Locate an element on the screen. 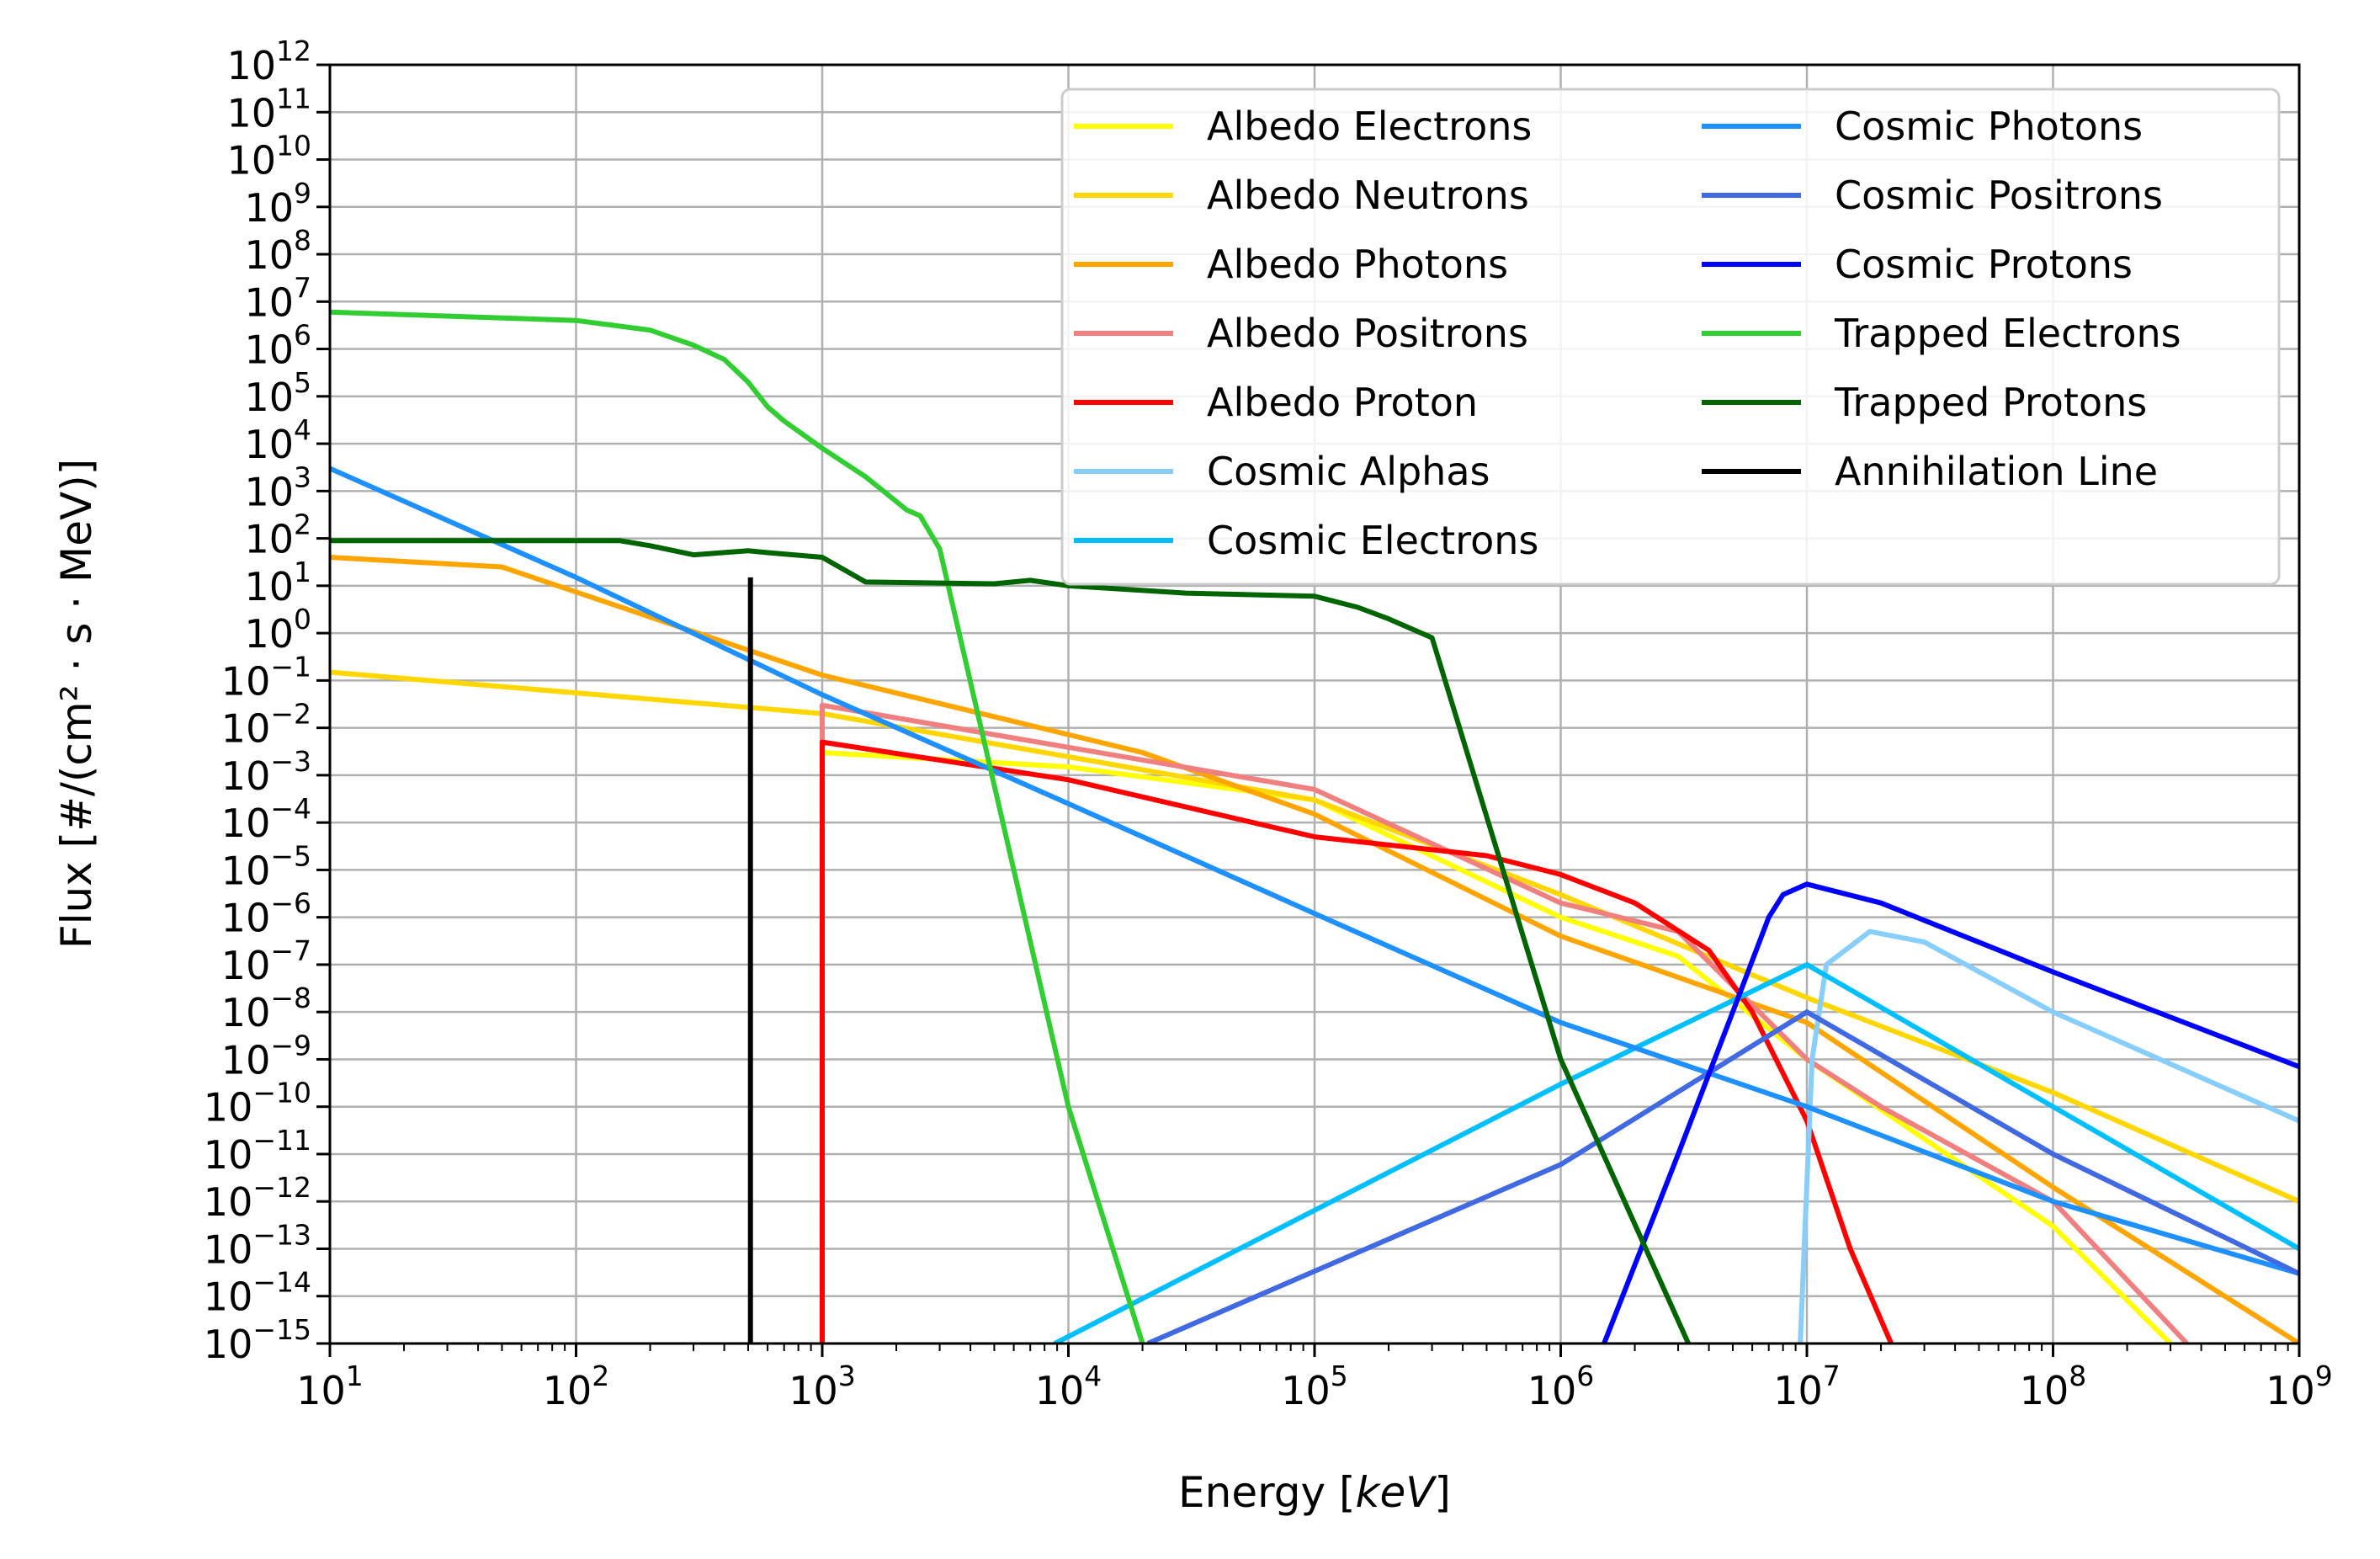  x-tick-label: 10⁴ is located at coordinates (1068, 1386).